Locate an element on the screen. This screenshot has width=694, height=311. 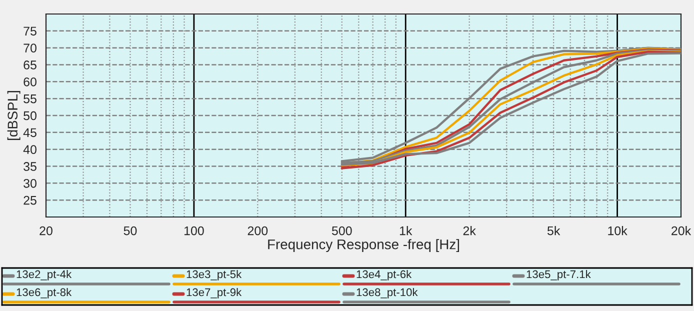
y-tick-label: 35 is located at coordinates (30, 166).